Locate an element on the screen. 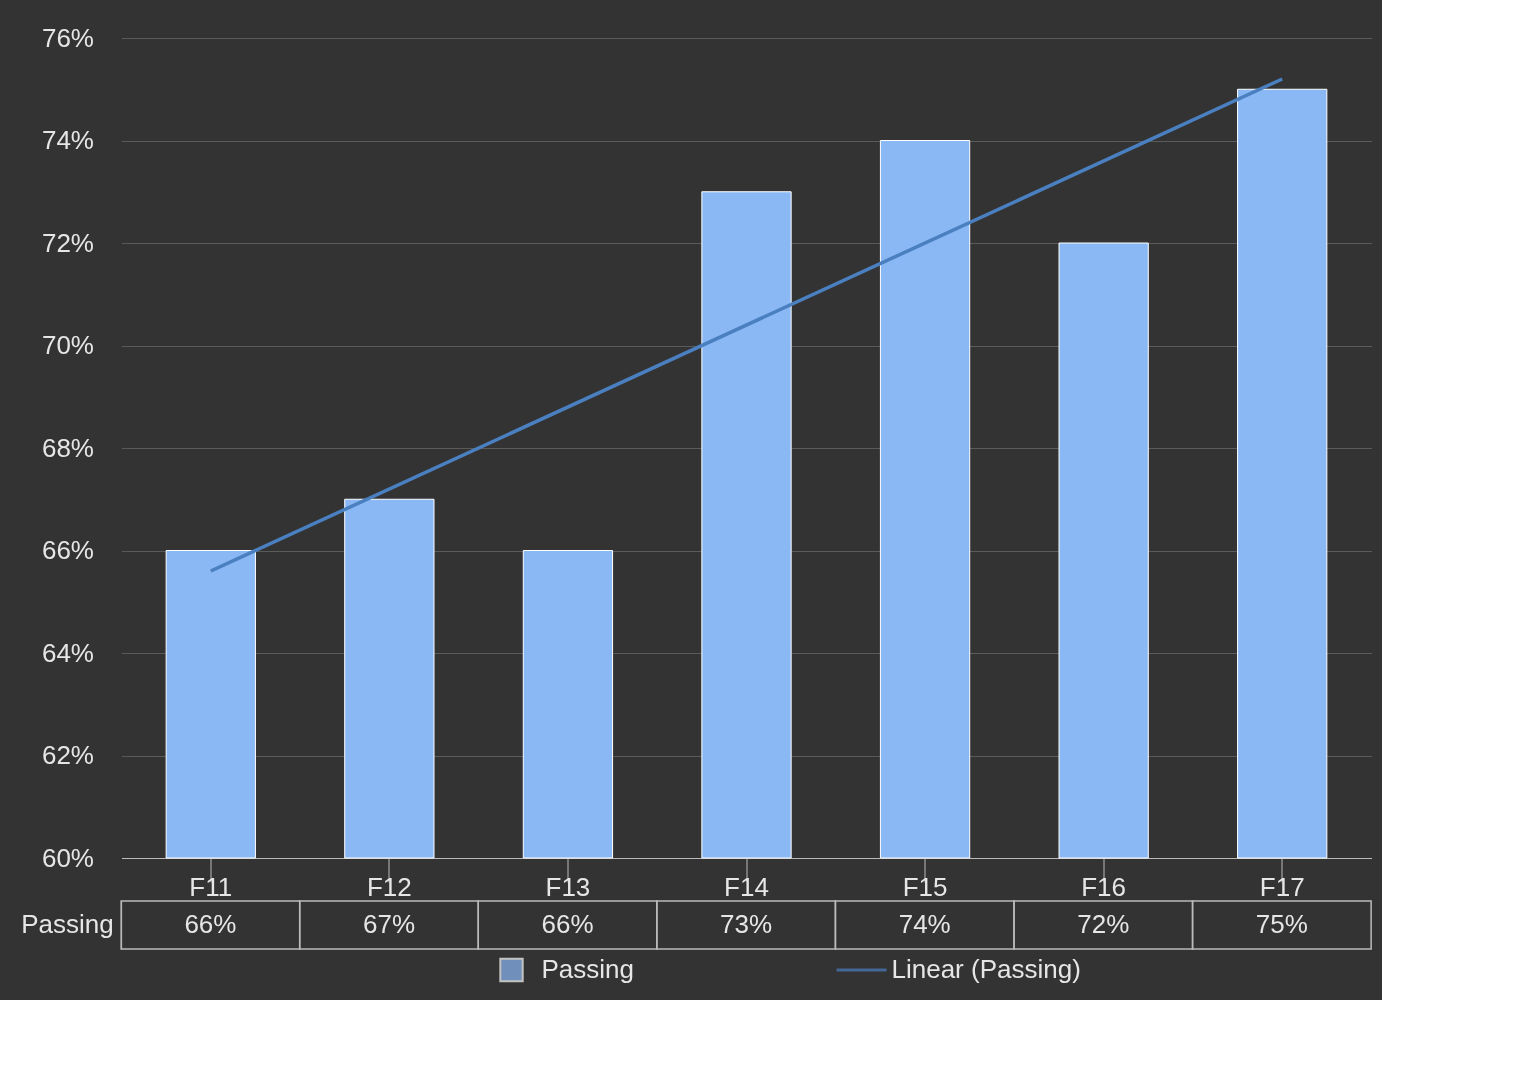 This screenshot has height=1086, width=1527. x-tick-label: F16 is located at coordinates (1104, 886).